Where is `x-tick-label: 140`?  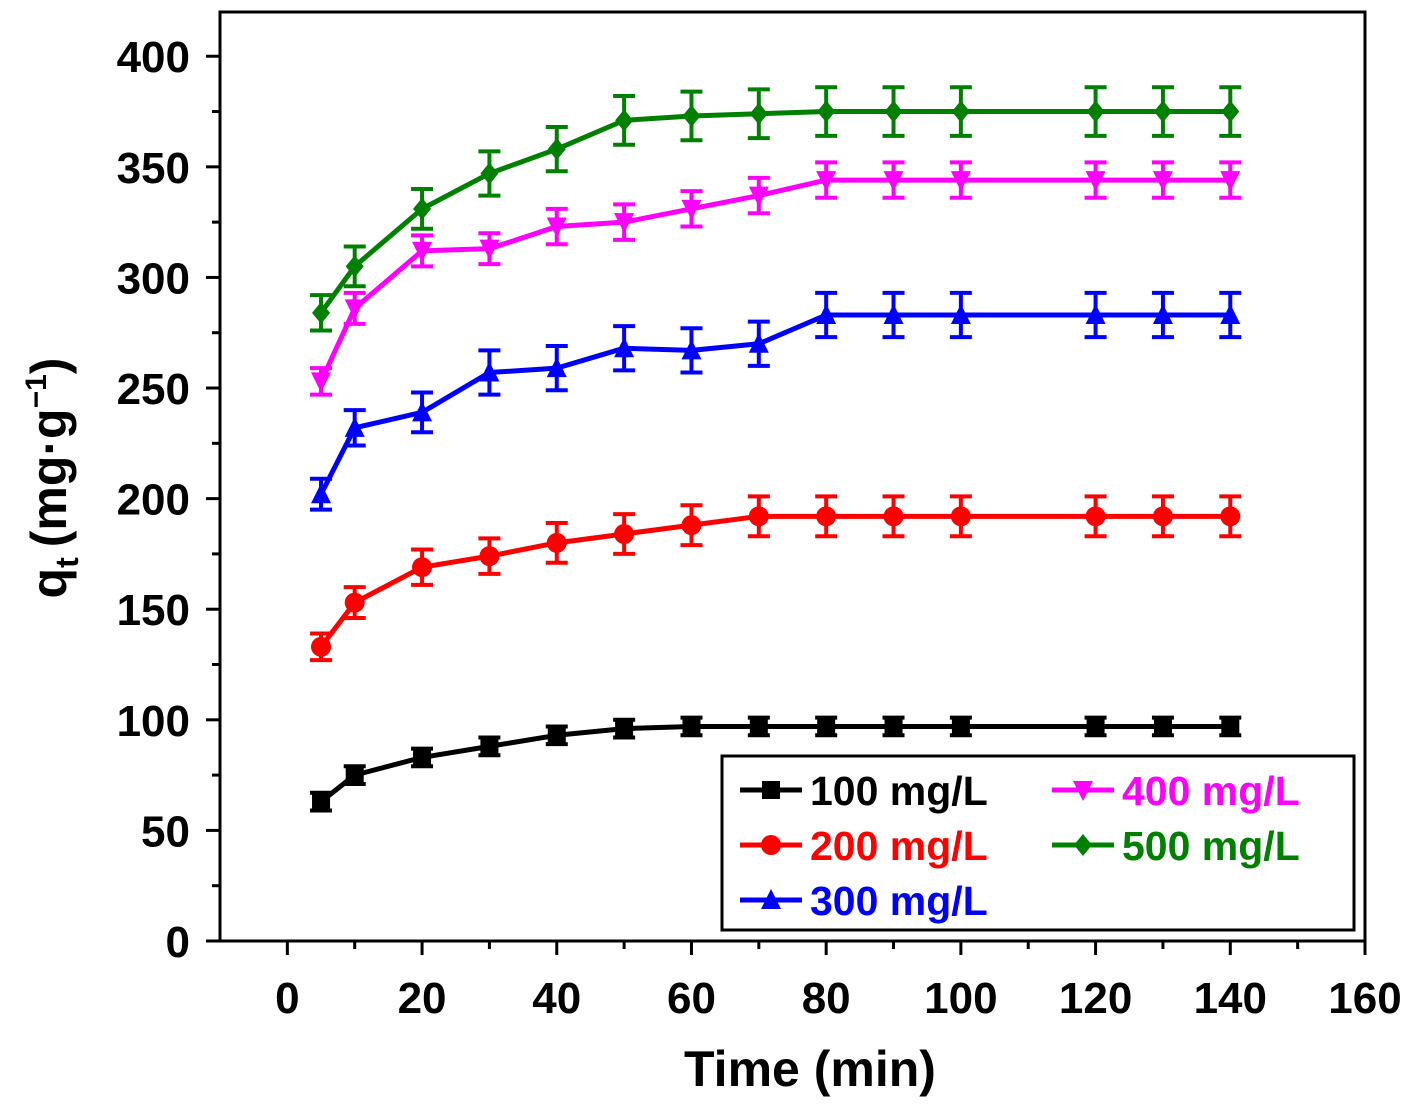
x-tick-label: 140 is located at coordinates (1230, 998).